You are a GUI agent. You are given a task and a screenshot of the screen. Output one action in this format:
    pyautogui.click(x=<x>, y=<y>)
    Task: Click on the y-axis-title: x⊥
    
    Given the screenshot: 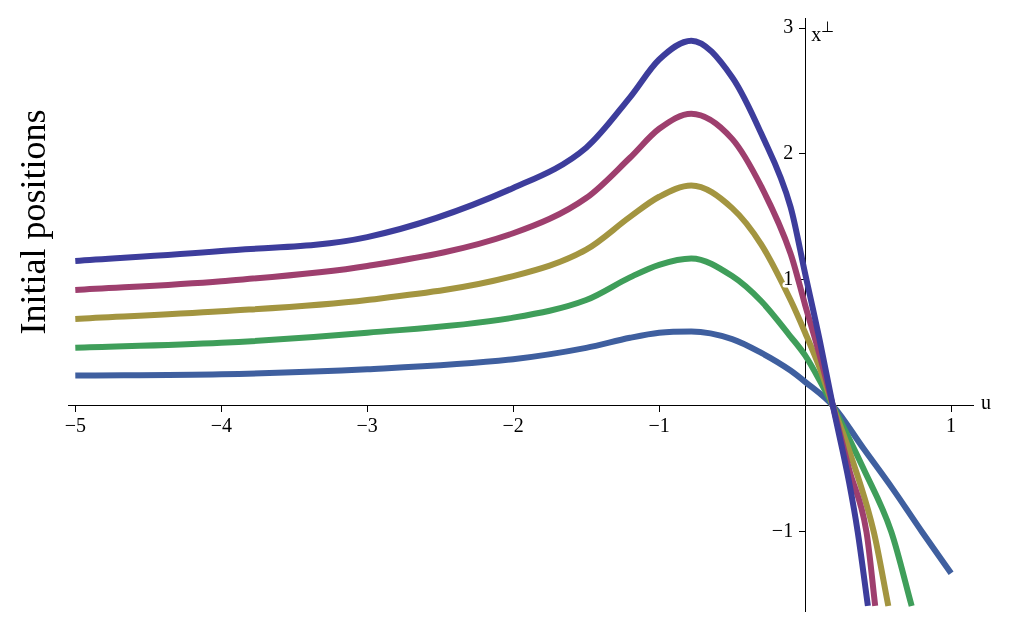 What is the action you would take?
    pyautogui.click(x=823, y=32)
    